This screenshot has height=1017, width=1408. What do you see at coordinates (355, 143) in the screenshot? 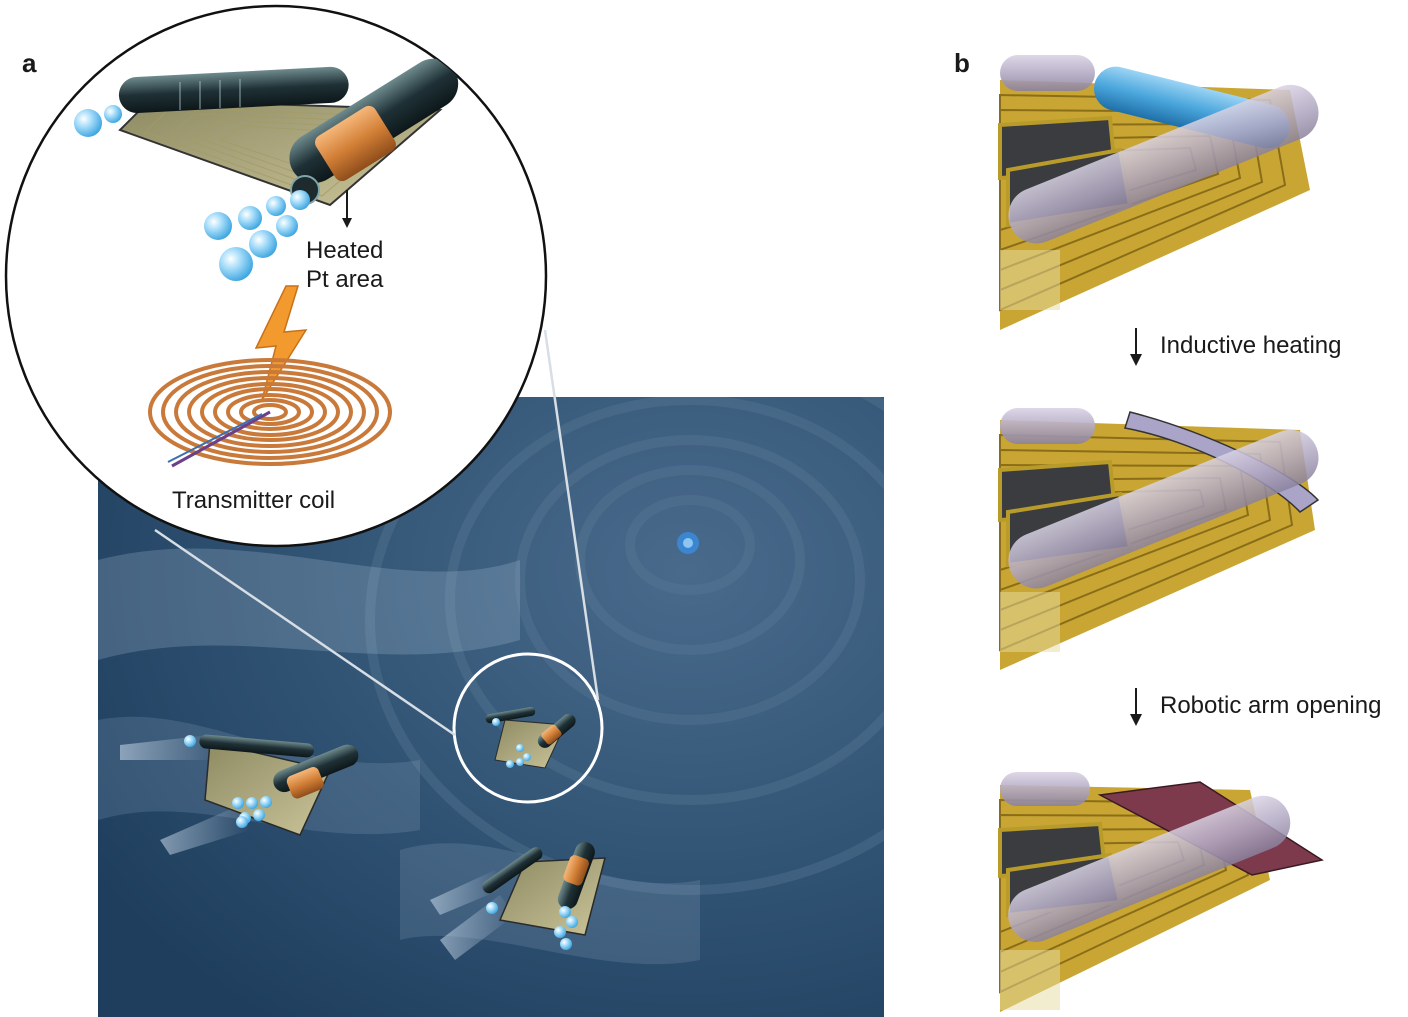
I see `heated-pt-area` at bounding box center [355, 143].